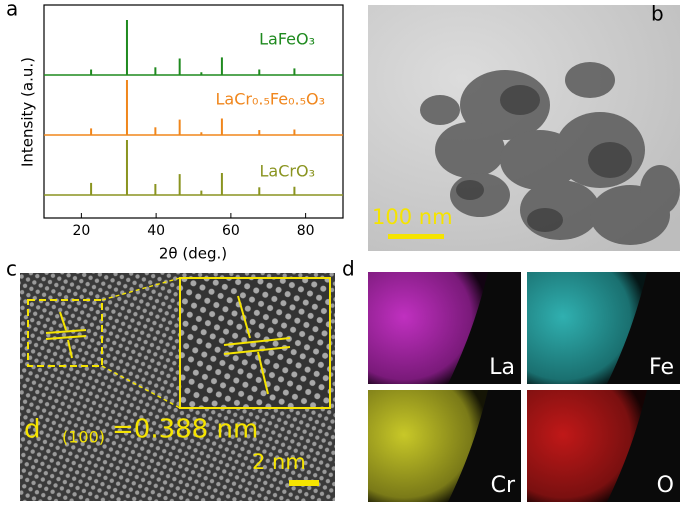 This screenshot has height=505, width=685. What do you see at coordinates (32, 430) in the screenshot?
I see `d-symbol: d` at bounding box center [32, 430].